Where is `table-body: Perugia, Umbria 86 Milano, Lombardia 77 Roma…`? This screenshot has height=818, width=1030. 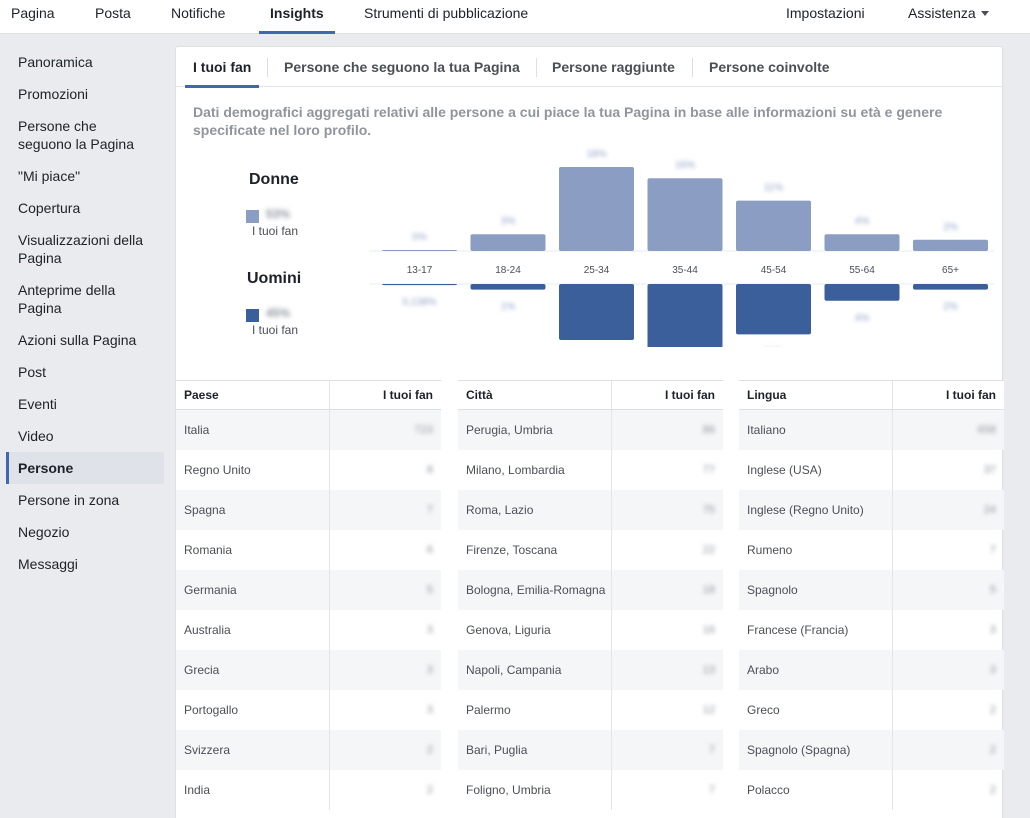
table-body: Perugia, Umbria 86 Milano, Lombardia 77 Roma… is located at coordinates (590, 610).